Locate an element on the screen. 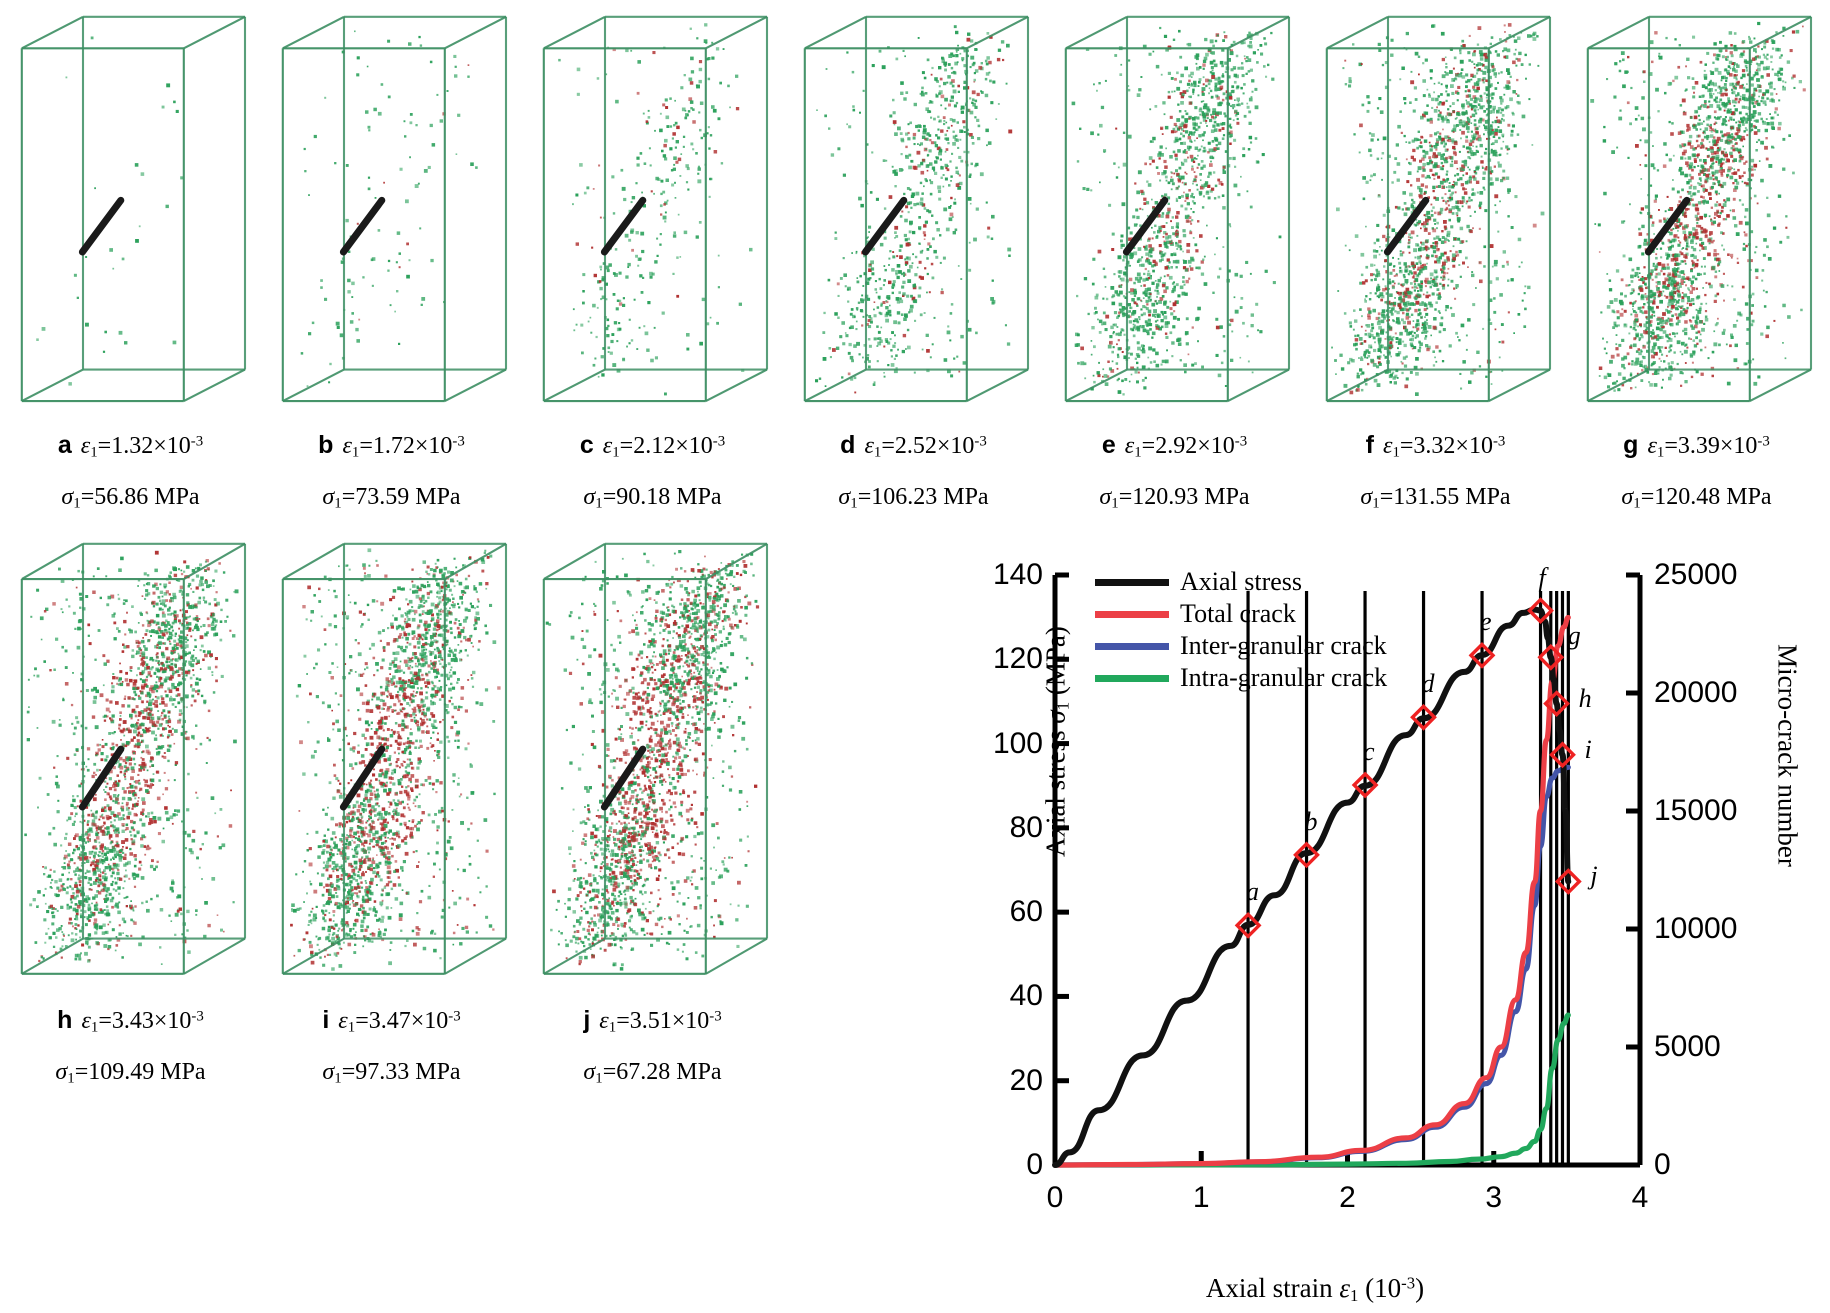 This screenshot has width=1830, height=1313. y-tick-right: 5000 is located at coordinates (1687, 1047).